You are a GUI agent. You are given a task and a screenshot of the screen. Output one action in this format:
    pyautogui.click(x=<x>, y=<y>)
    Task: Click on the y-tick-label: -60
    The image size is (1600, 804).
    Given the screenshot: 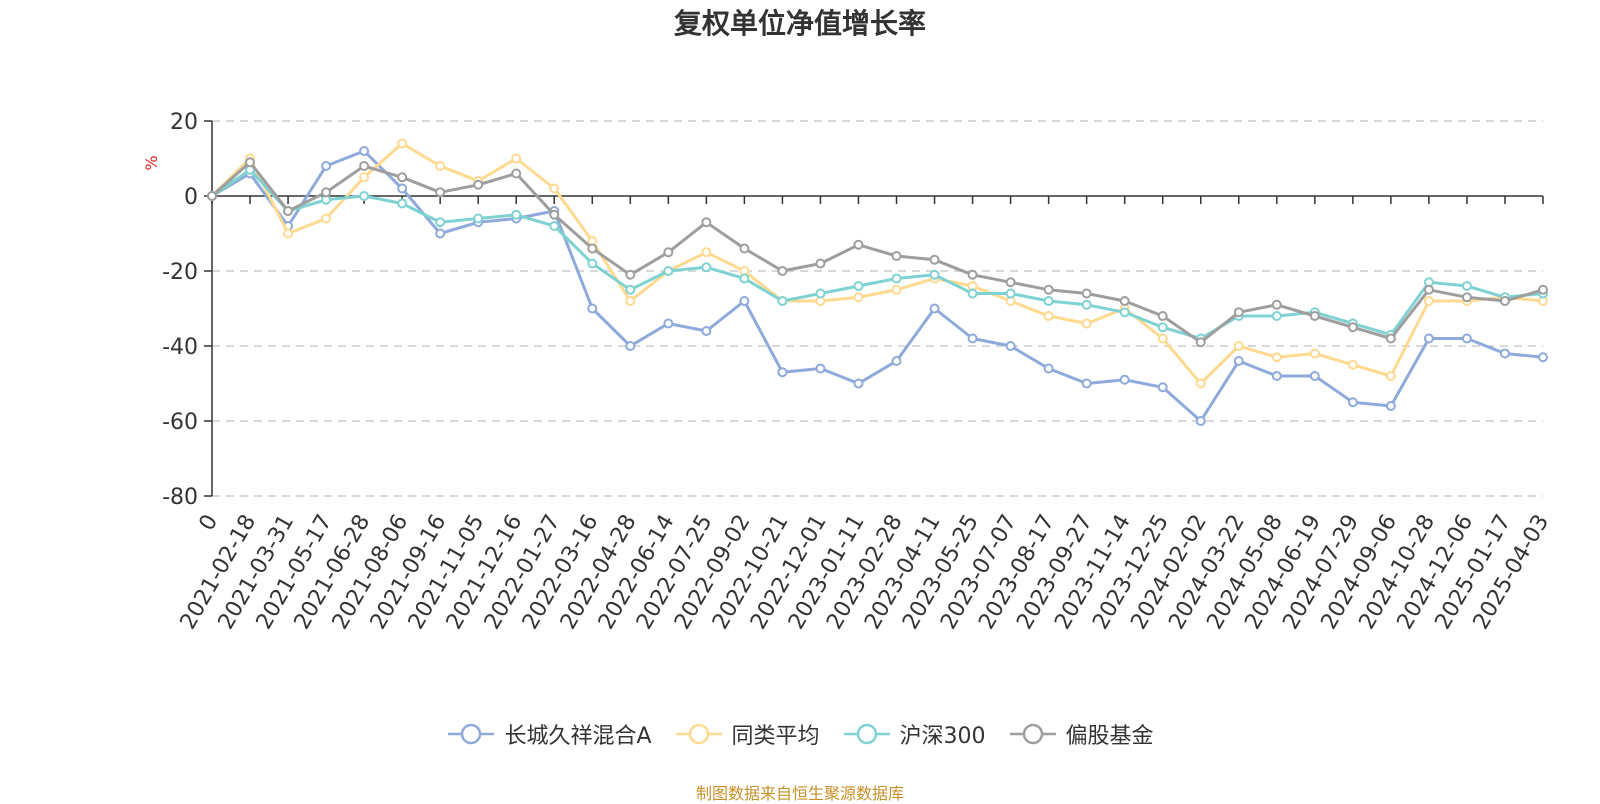 What is the action you would take?
    pyautogui.click(x=180, y=422)
    